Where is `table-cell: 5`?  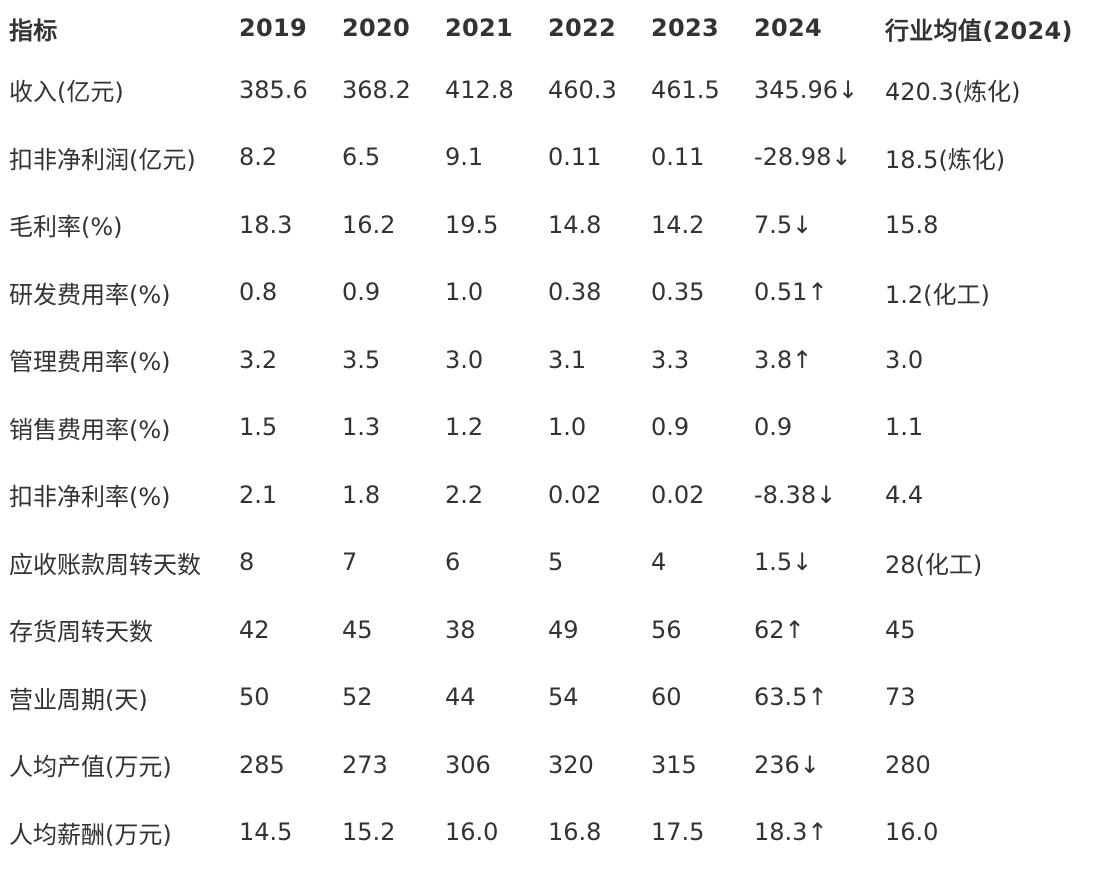
table-cell: 5 is located at coordinates (556, 562).